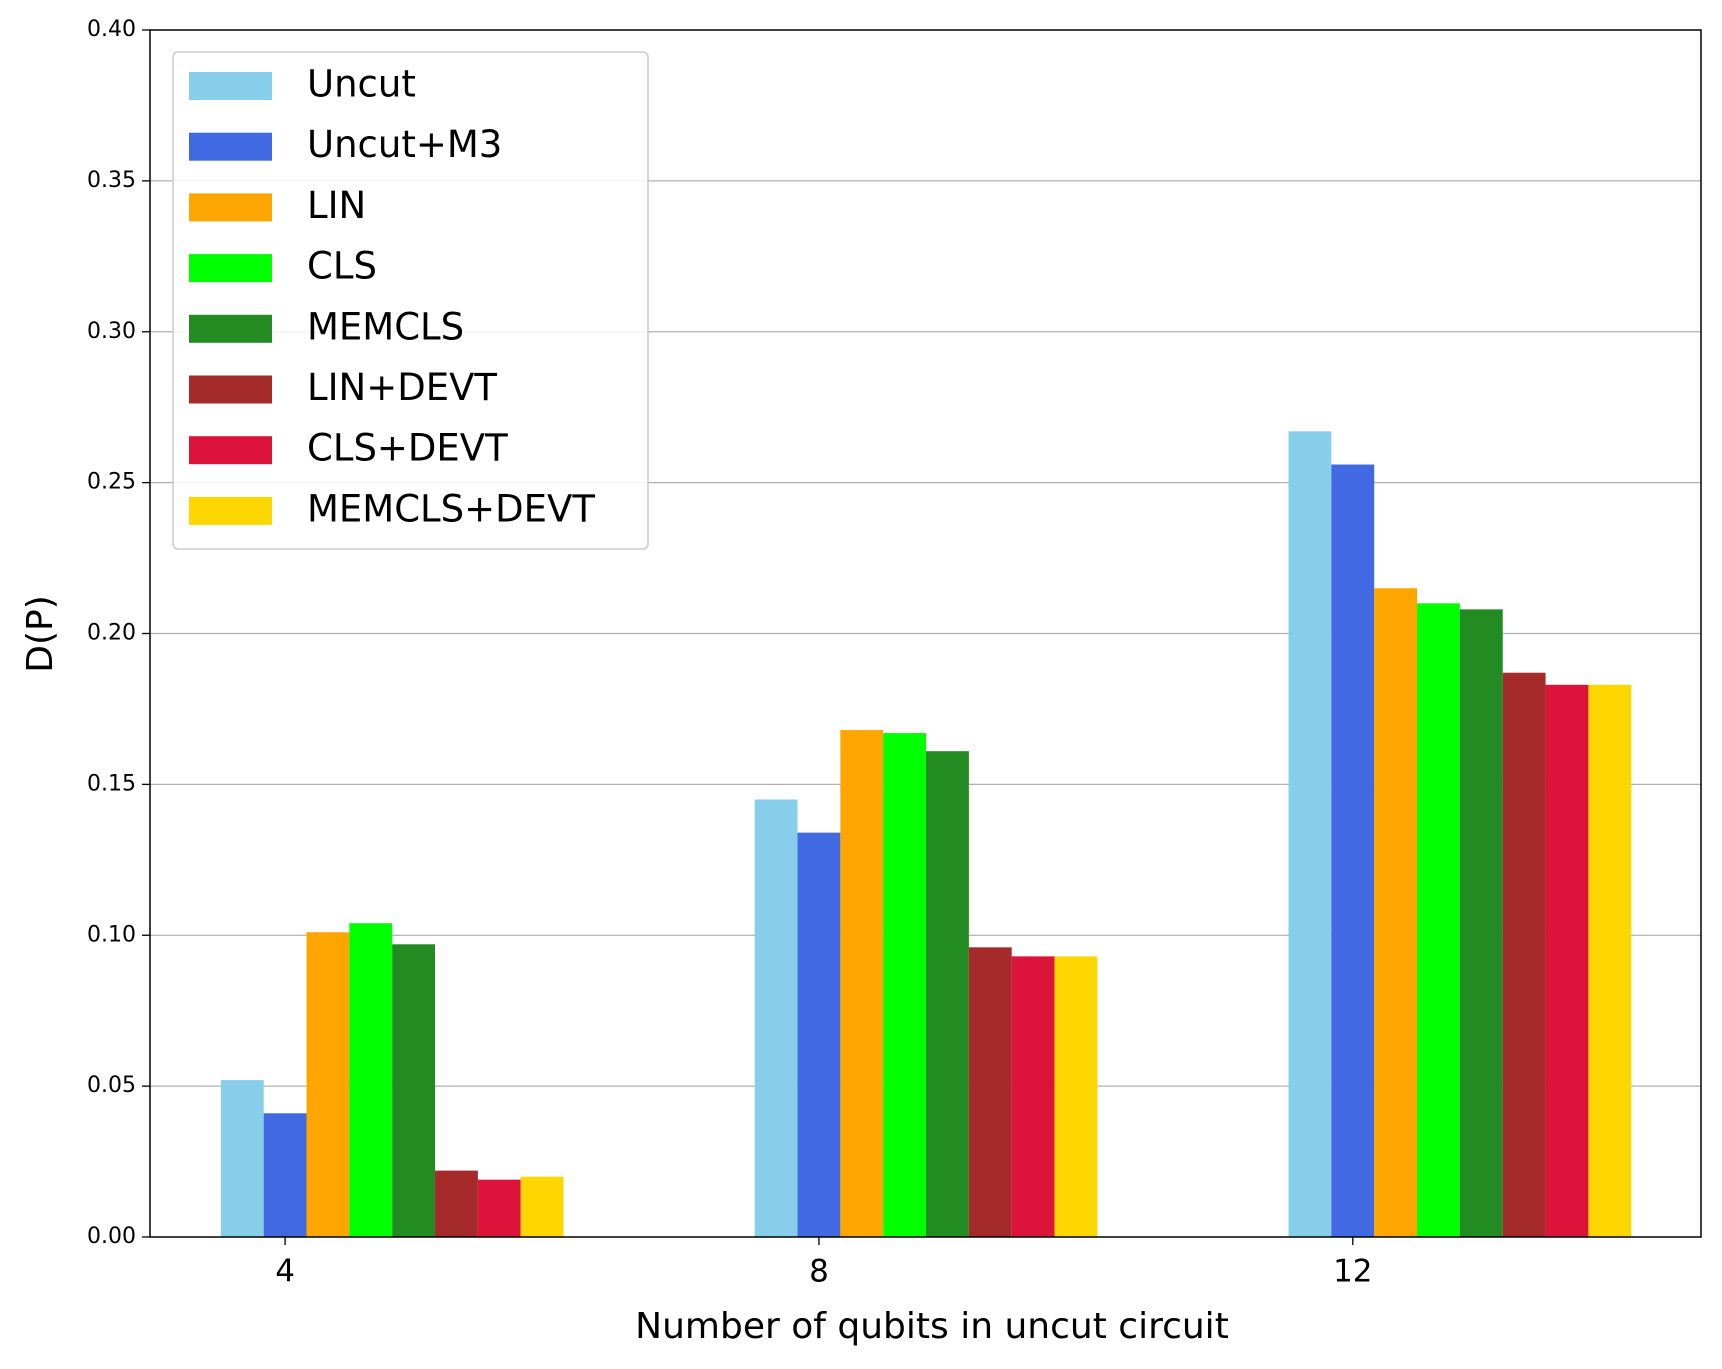  I want to click on y-tick-label: 0.10, so click(111, 934).